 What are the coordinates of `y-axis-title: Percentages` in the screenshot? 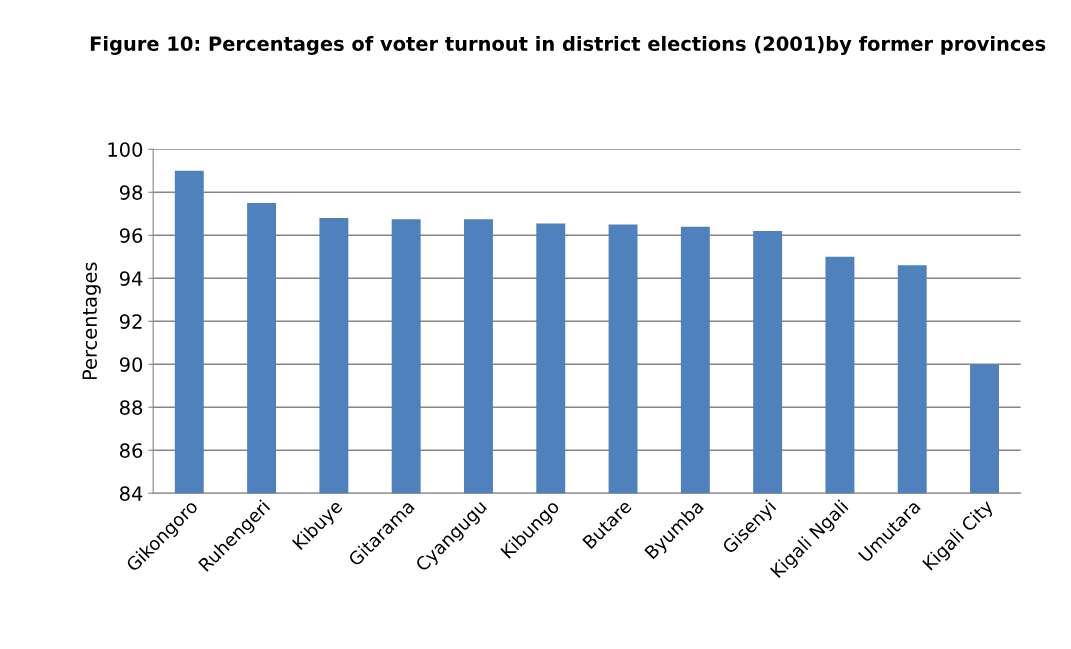 It's located at (91, 321).